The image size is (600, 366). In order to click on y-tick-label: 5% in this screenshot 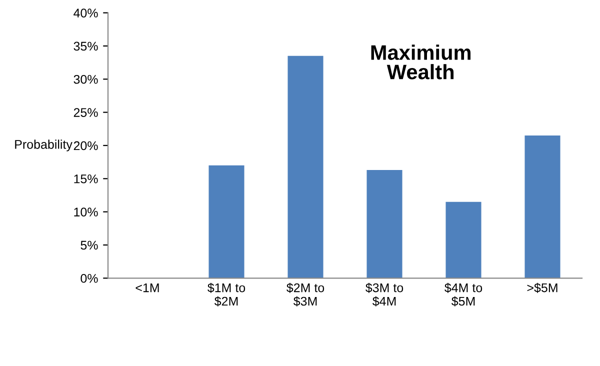, I will do `click(89, 245)`.